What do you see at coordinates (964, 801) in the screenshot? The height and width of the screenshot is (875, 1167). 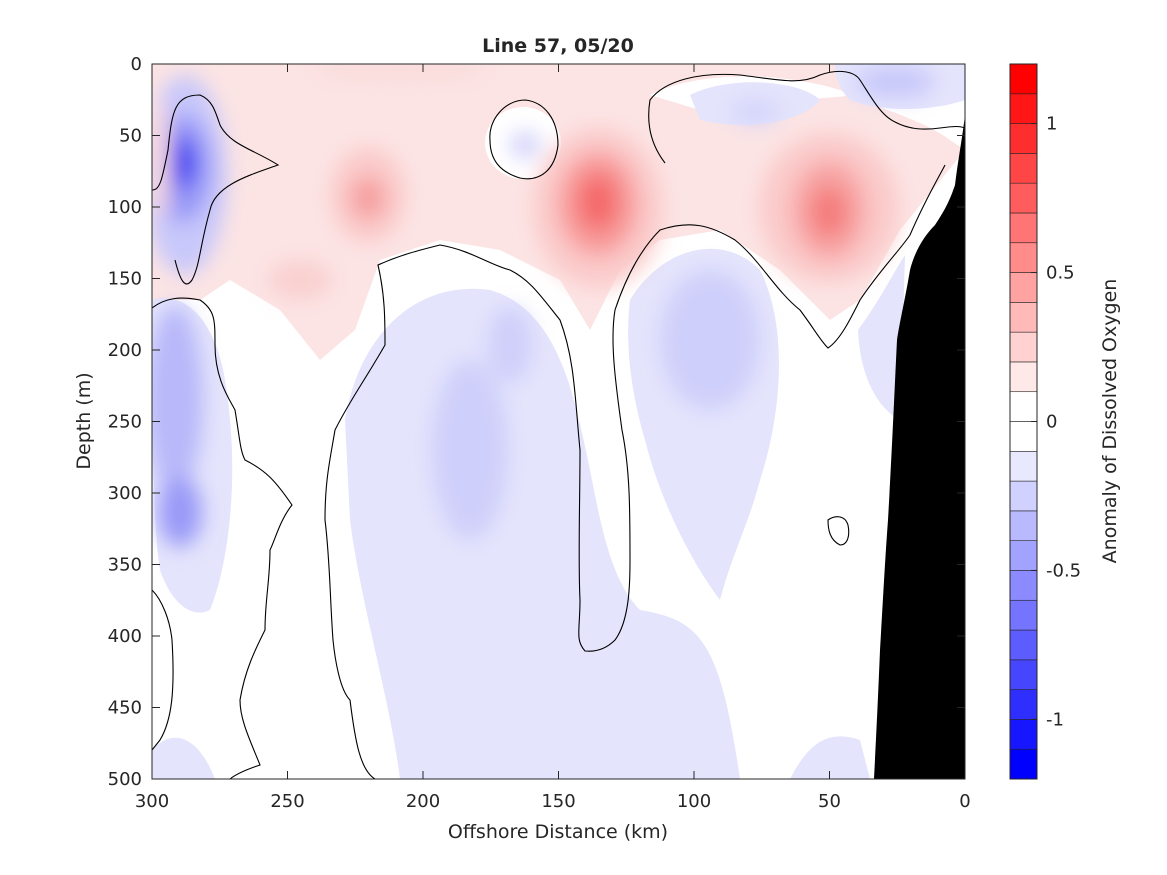 I see `x-tick-label: 0` at bounding box center [964, 801].